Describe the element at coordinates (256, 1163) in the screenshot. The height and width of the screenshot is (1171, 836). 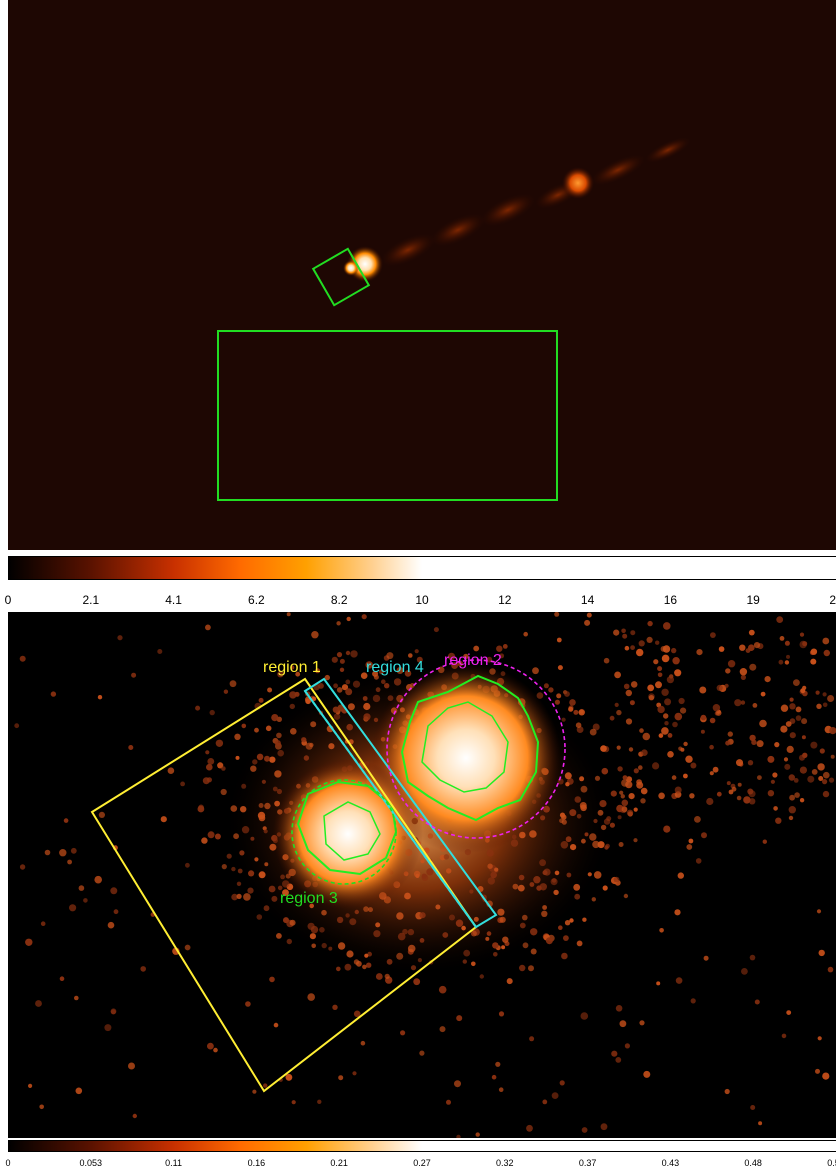
I see `colorbar-tick: 0.16` at that location.